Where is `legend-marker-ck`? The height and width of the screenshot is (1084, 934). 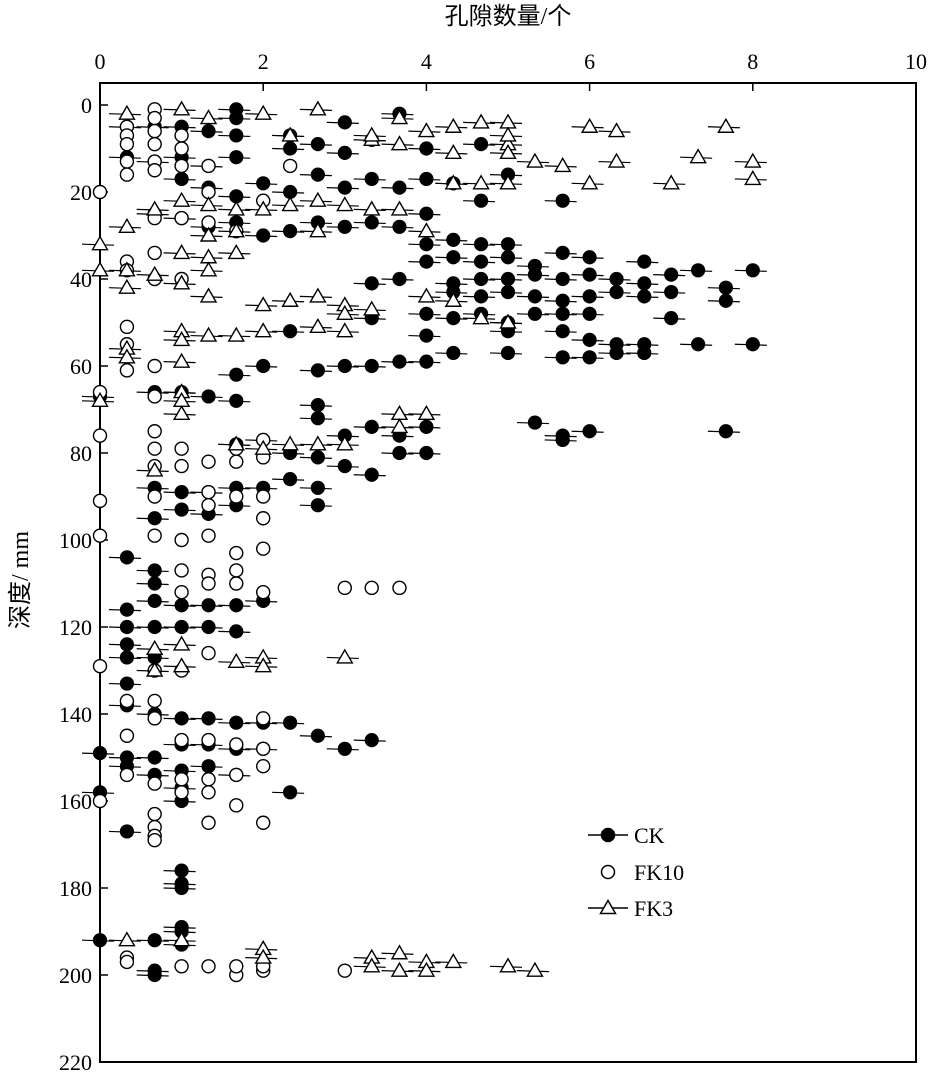
legend-marker-ck is located at coordinates (608, 835).